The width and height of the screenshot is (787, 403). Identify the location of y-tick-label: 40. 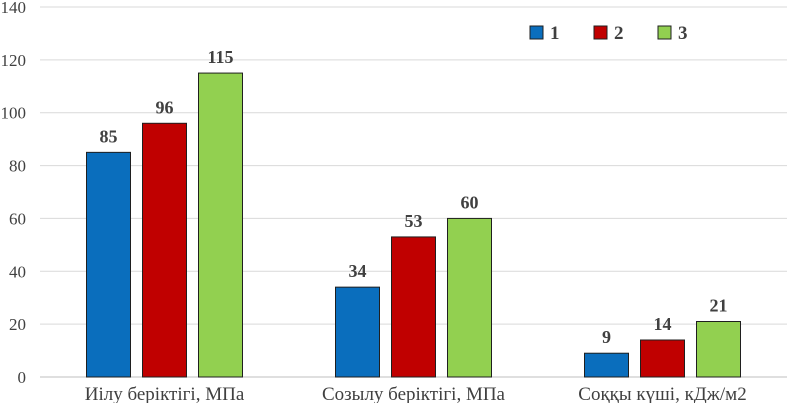
(17, 271).